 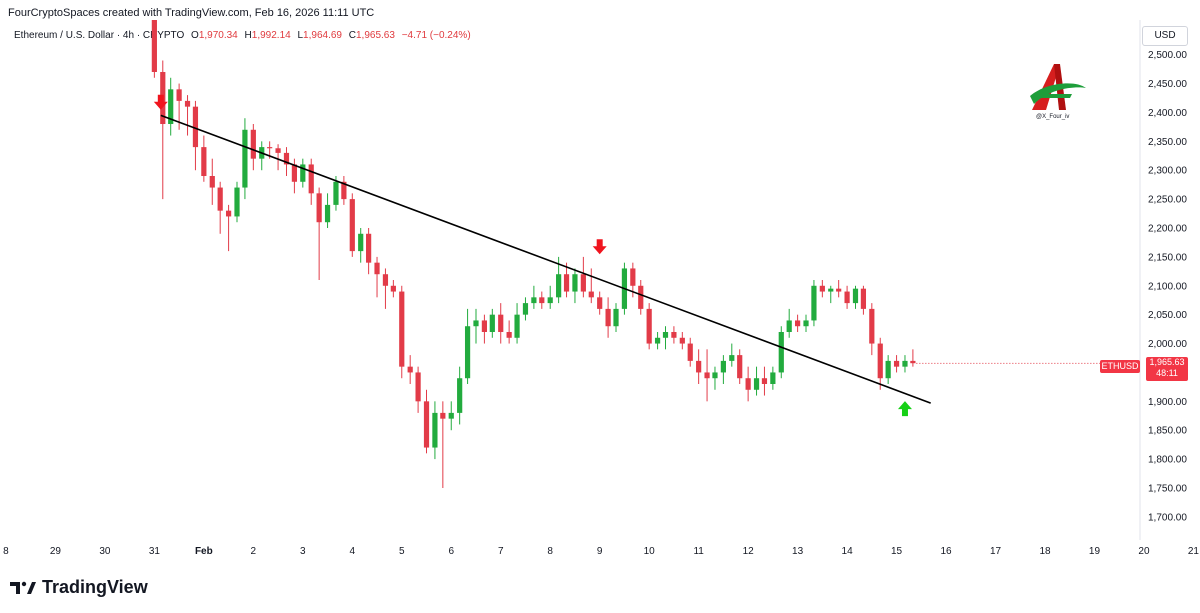 I want to click on author-logo-icon, so click(x=1058, y=87).